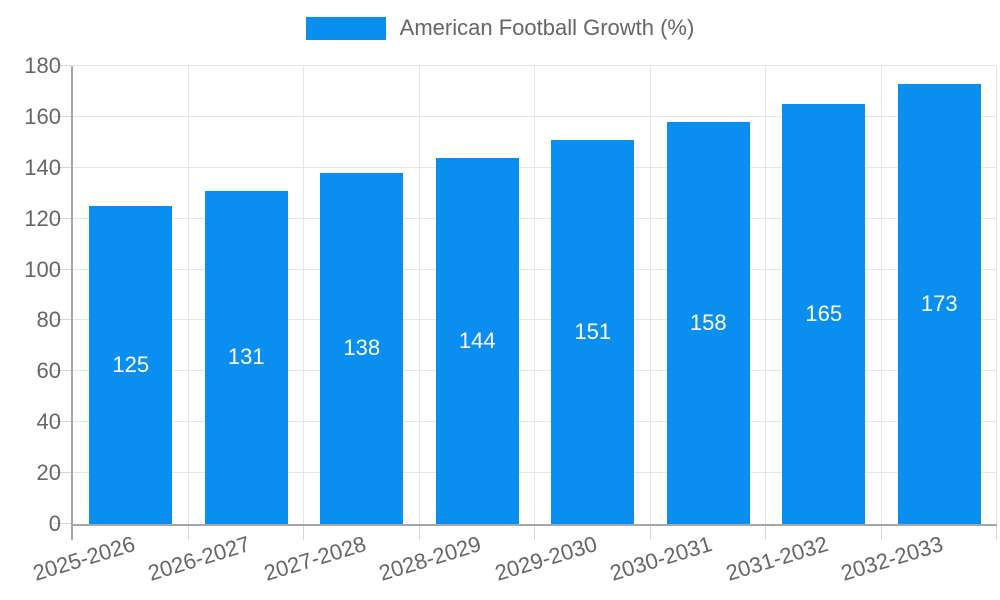 The height and width of the screenshot is (600, 1000). I want to click on x-axis-label: 2029-2030, so click(545, 558).